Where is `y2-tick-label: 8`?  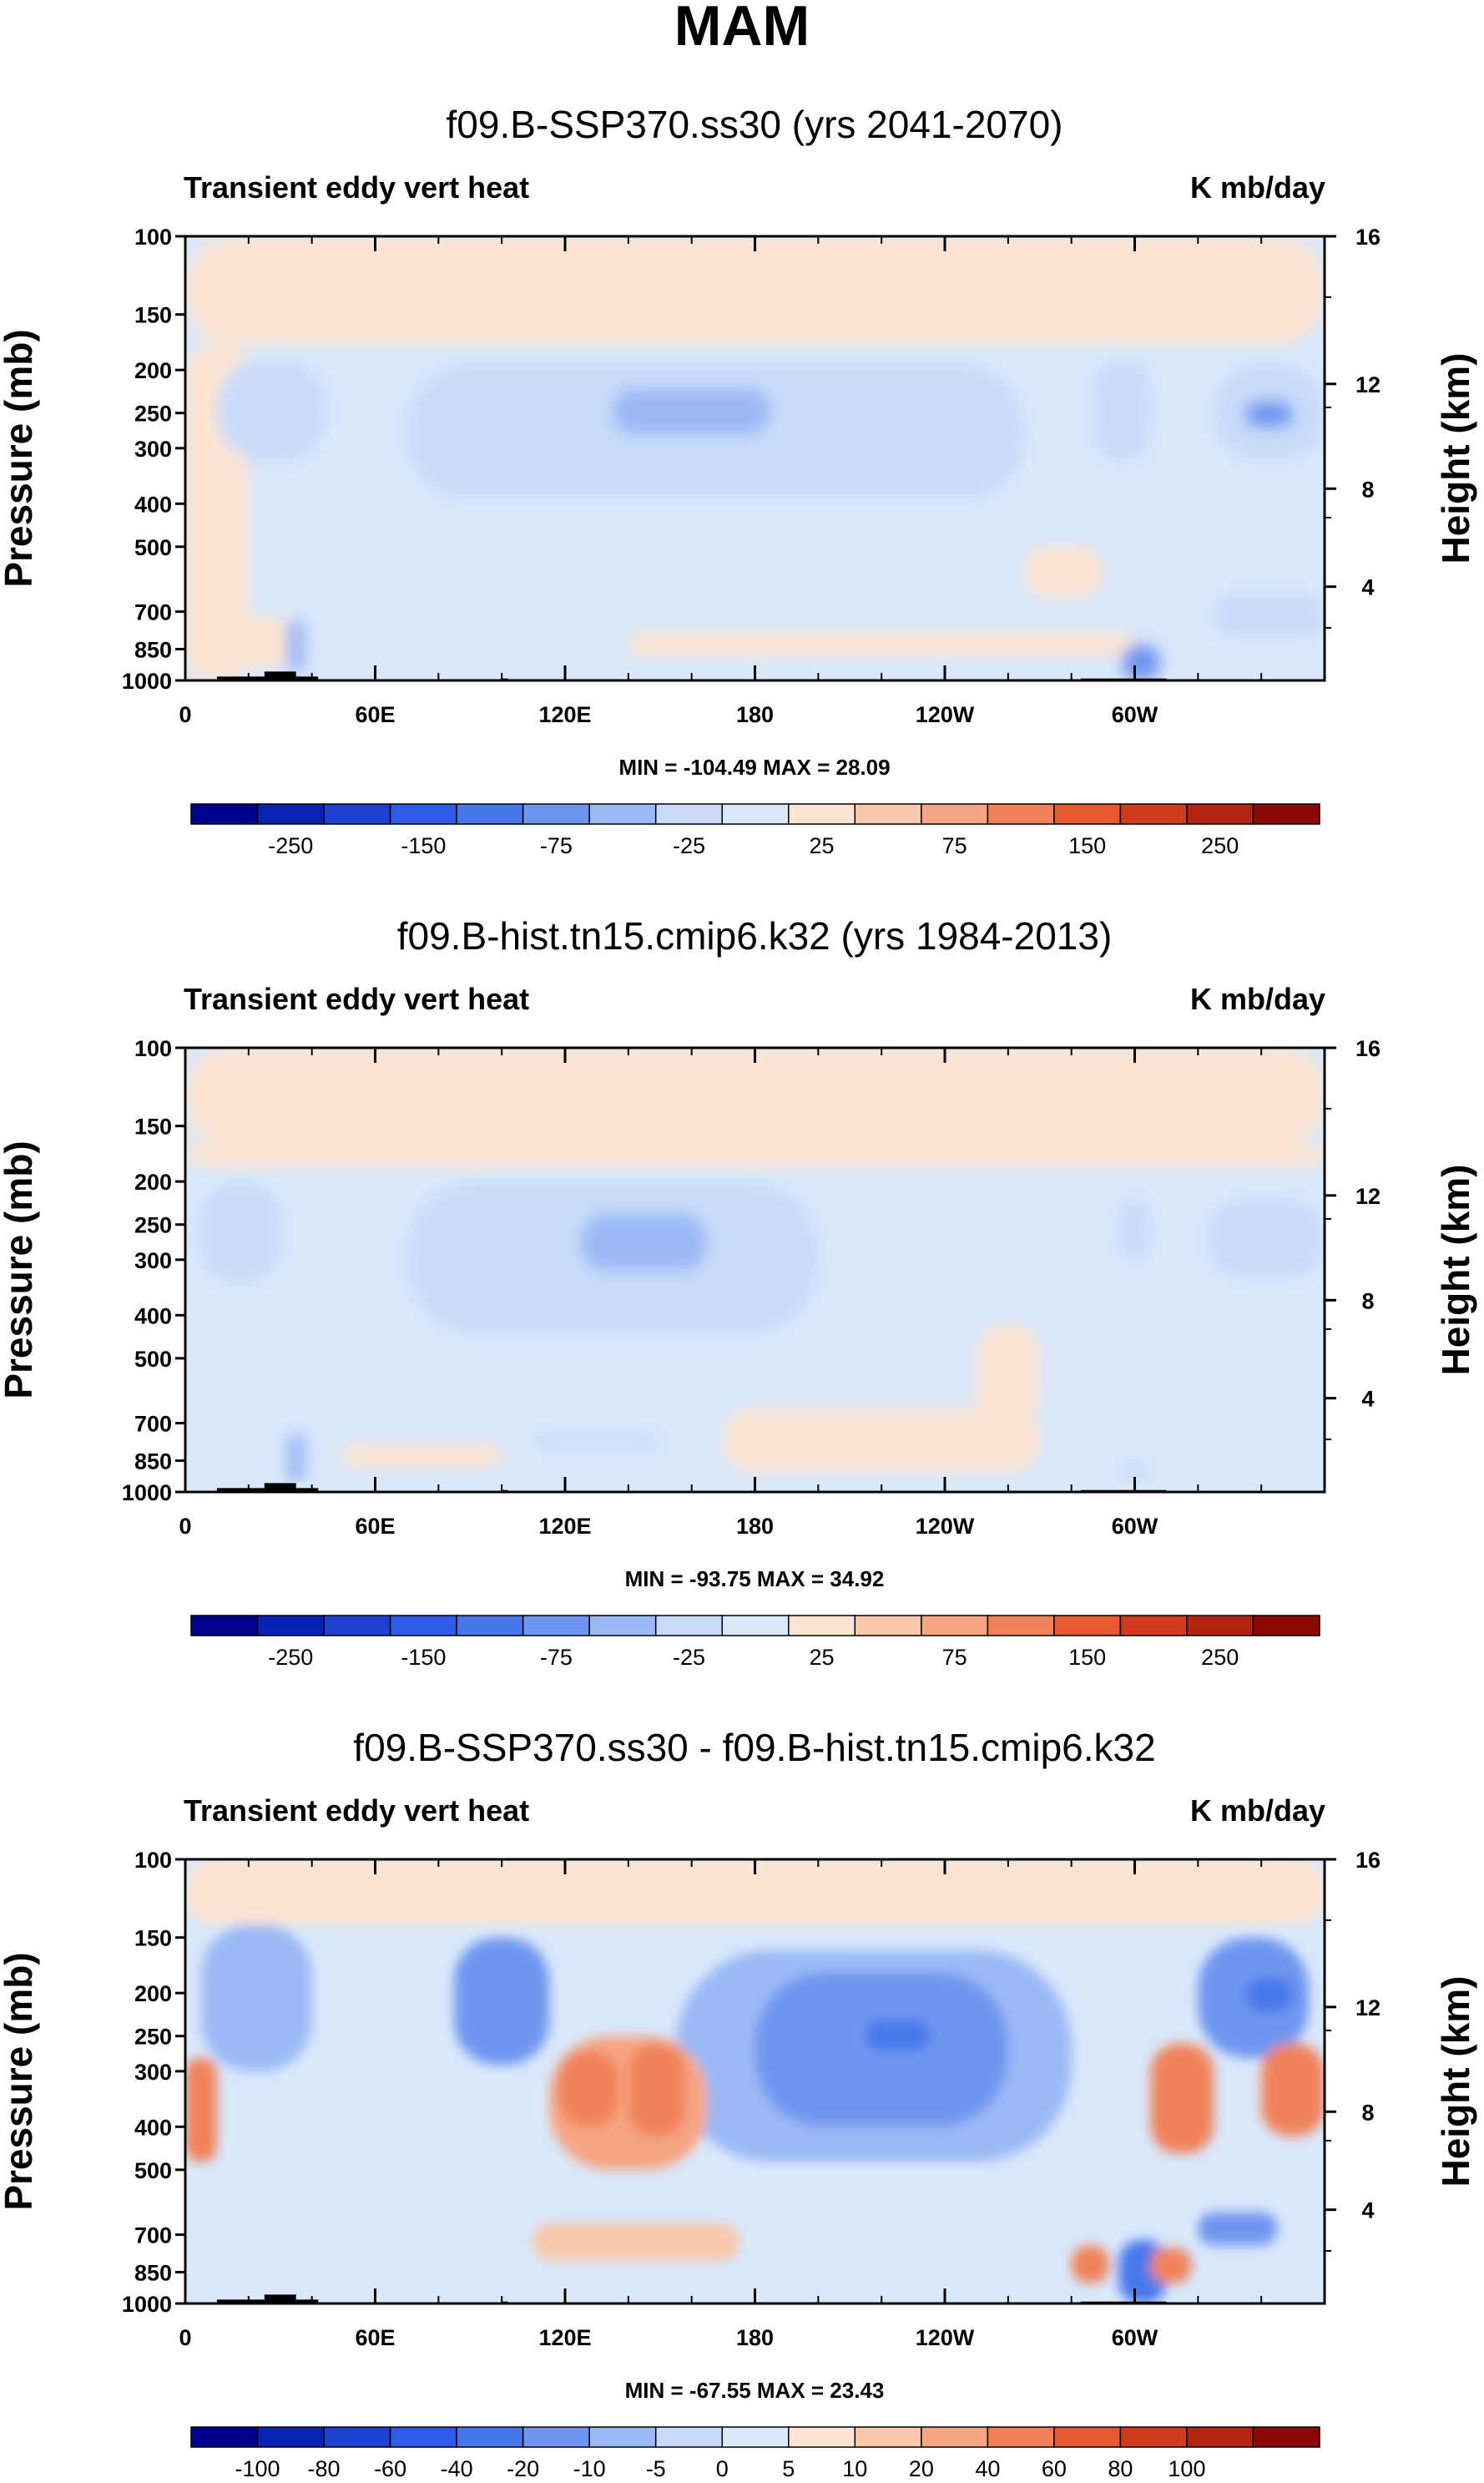 y2-tick-label: 8 is located at coordinates (1367, 1300).